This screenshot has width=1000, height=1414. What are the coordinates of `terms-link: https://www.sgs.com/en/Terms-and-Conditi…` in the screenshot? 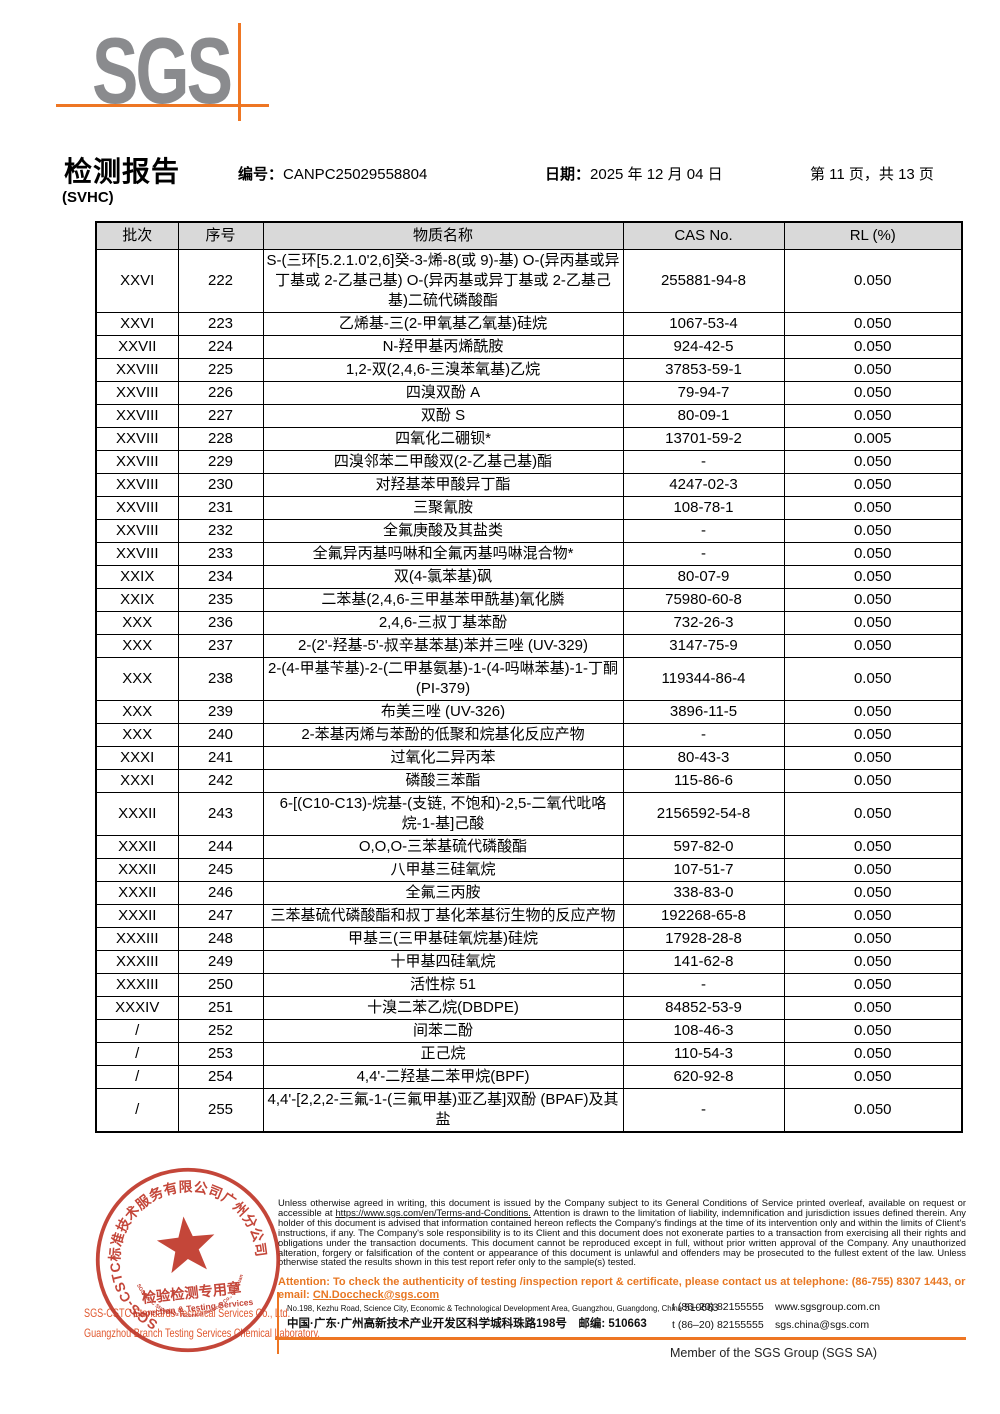 It's located at (433, 1212).